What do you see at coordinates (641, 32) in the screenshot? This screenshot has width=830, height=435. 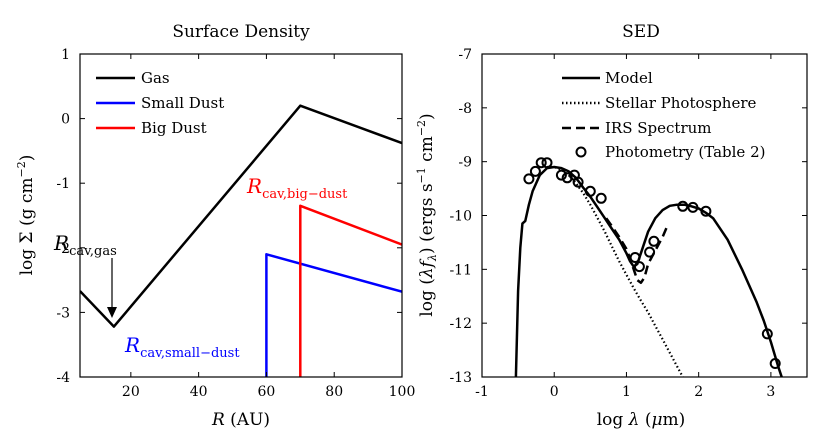 I see `sed-title: SED` at bounding box center [641, 32].